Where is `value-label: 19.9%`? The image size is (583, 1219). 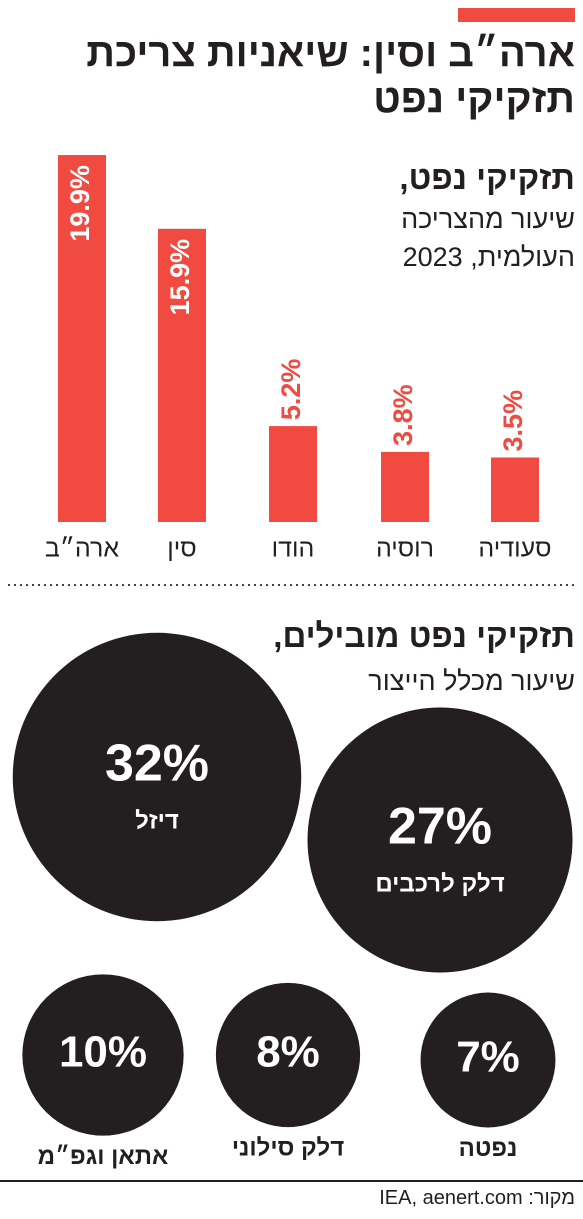
value-label: 19.9% is located at coordinates (80, 203).